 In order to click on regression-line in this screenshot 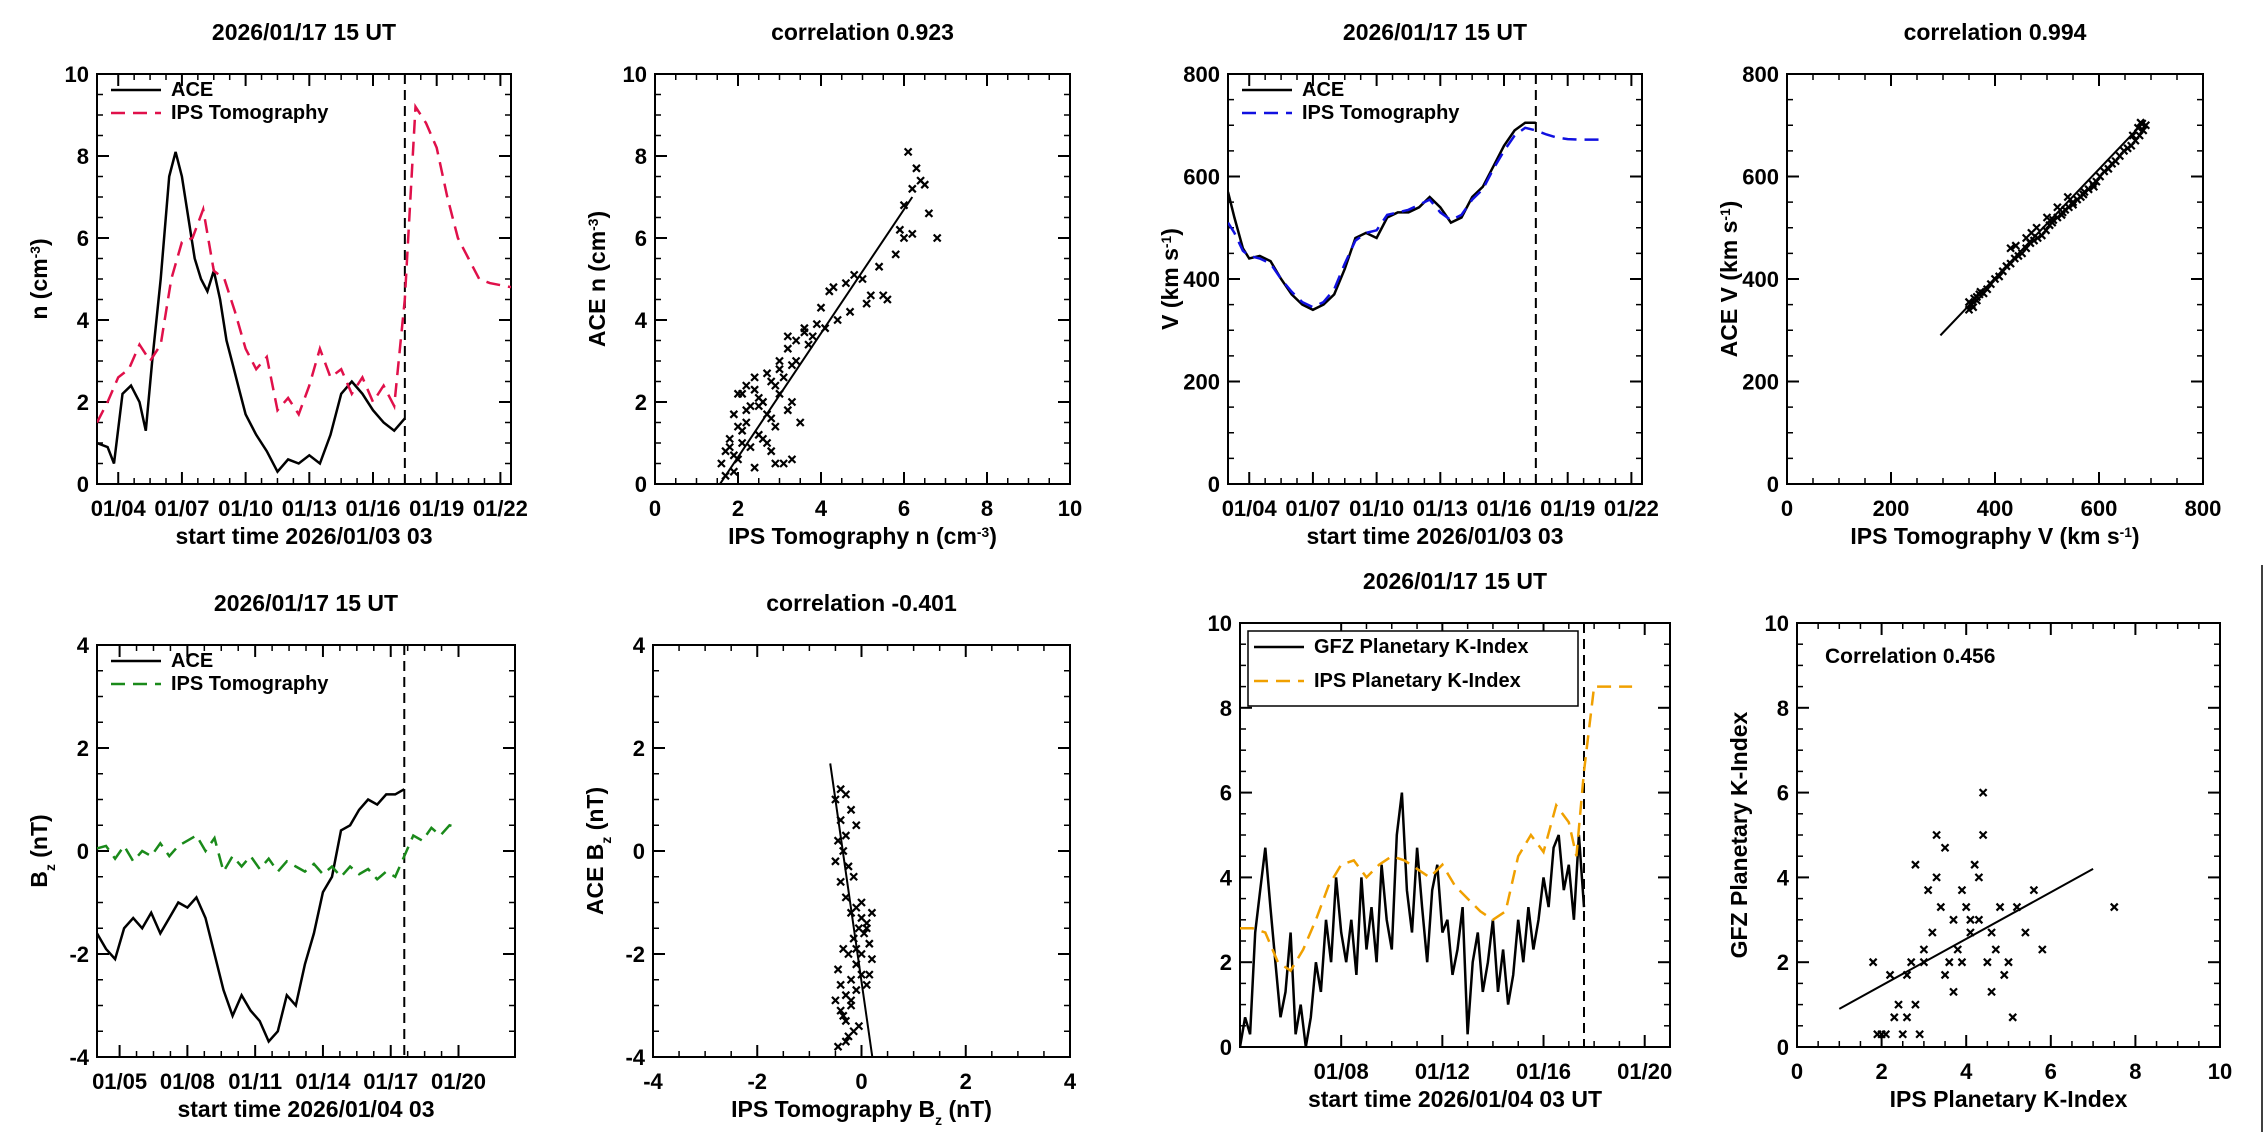, I will do `click(851, 910)`.